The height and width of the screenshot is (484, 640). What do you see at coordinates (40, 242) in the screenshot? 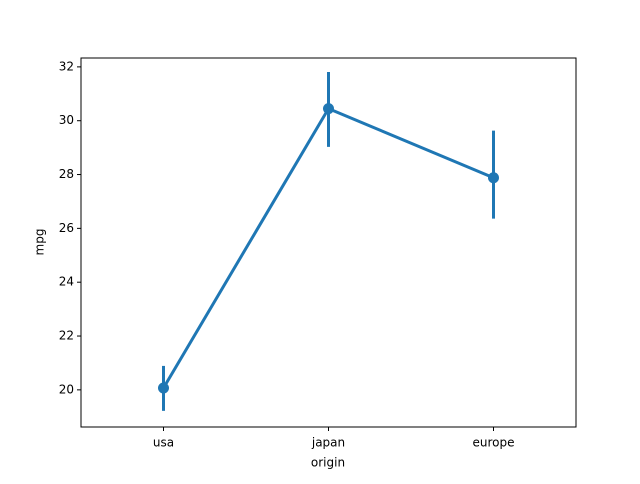
I see `y-axis-label: mpg` at bounding box center [40, 242].